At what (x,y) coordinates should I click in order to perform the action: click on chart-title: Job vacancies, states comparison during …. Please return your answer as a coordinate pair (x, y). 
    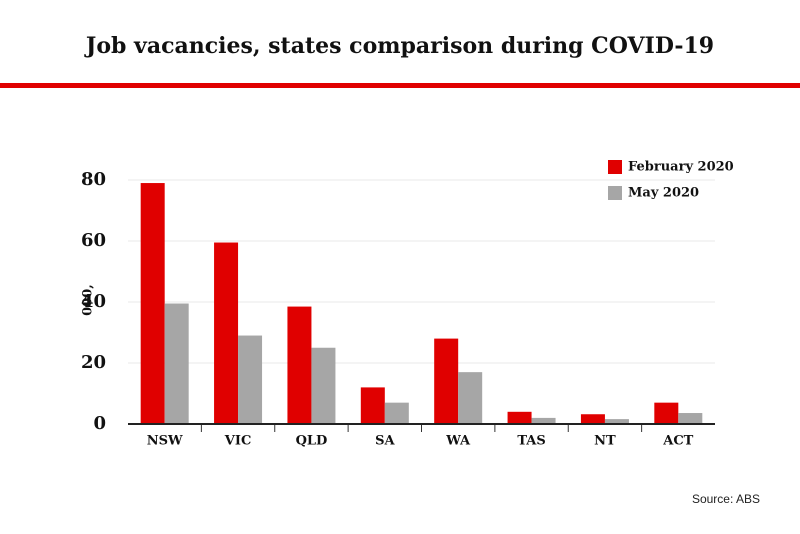
    Looking at the image, I should click on (399, 46).